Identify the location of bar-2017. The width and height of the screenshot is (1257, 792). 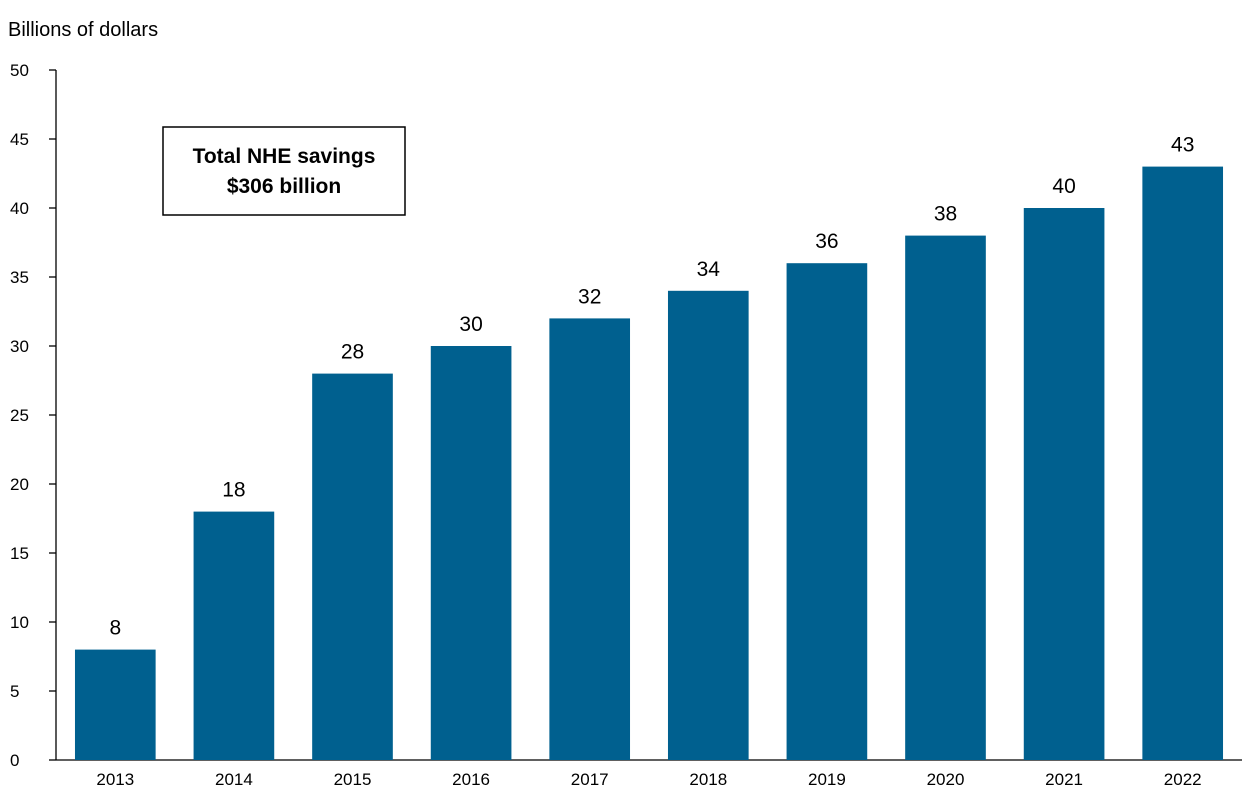
(590, 539).